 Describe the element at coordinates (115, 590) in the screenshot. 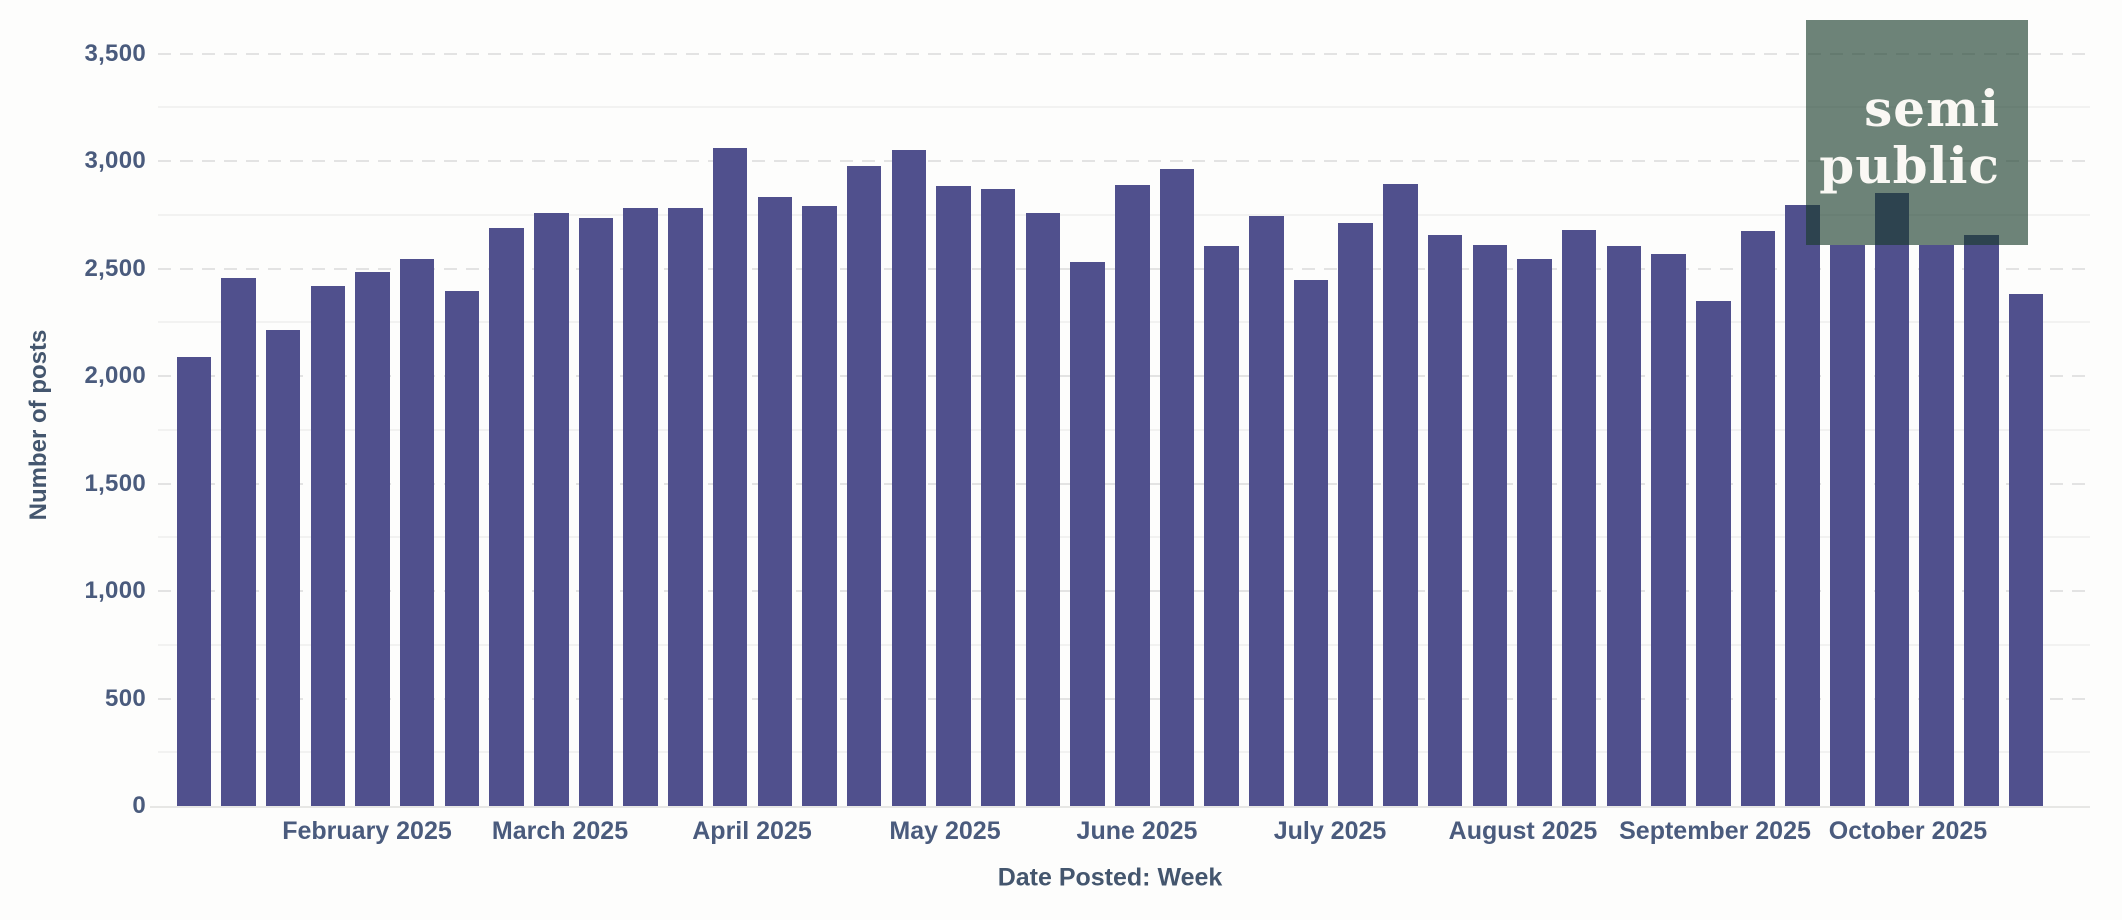

I see `y-tick-label: 1,000` at that location.